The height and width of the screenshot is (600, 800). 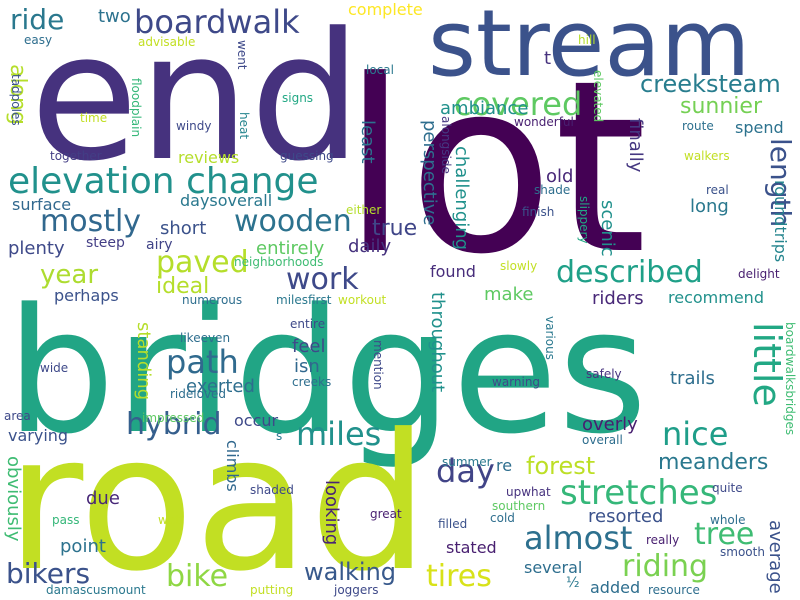 I want to click on word-stream: stream, so click(x=589, y=48).